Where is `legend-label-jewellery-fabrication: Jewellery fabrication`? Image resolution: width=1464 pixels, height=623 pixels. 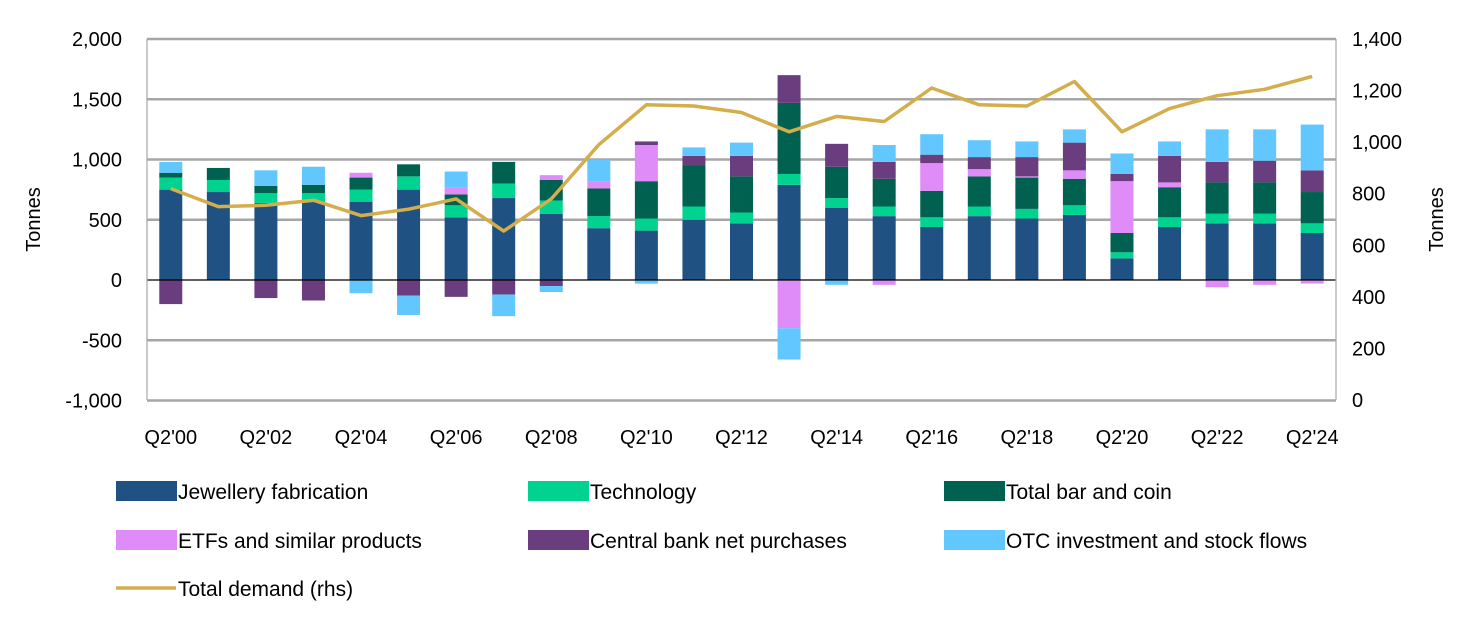
legend-label-jewellery-fabrication: Jewellery fabrication is located at coordinates (273, 492).